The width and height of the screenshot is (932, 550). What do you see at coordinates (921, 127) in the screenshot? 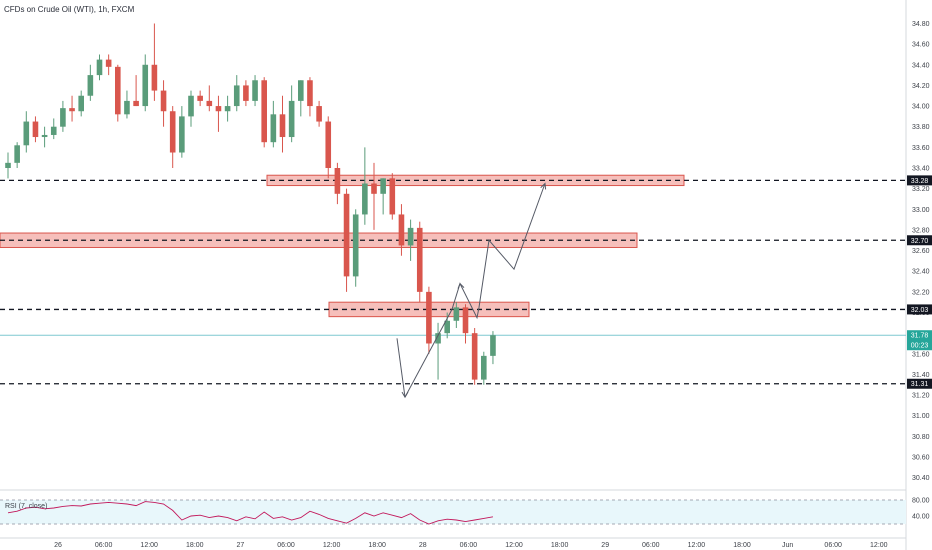
I see `price-tick-label: 33.80` at bounding box center [921, 127].